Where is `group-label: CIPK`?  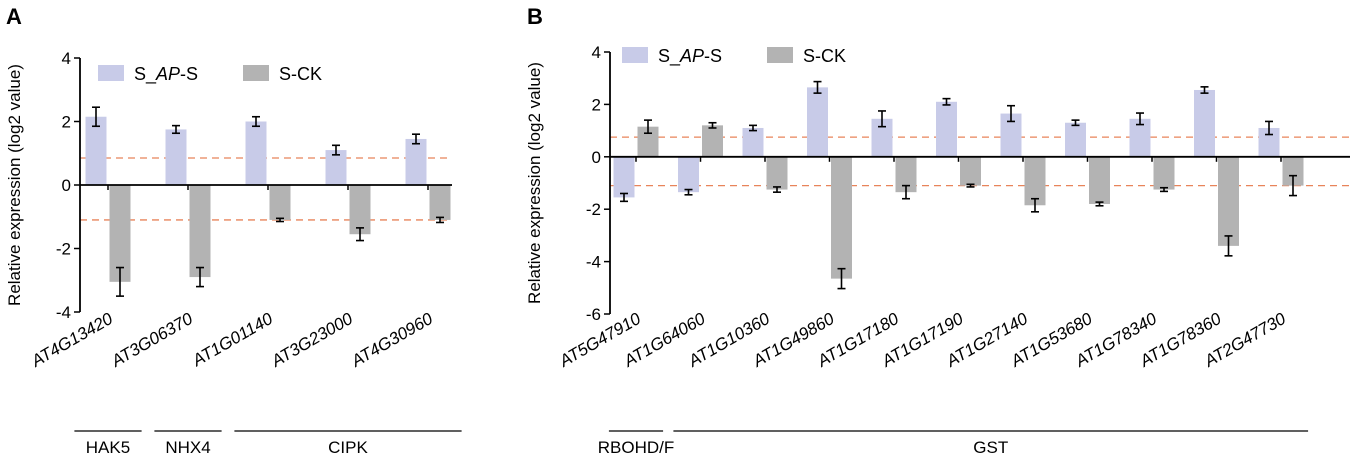
group-label: CIPK is located at coordinates (348, 447).